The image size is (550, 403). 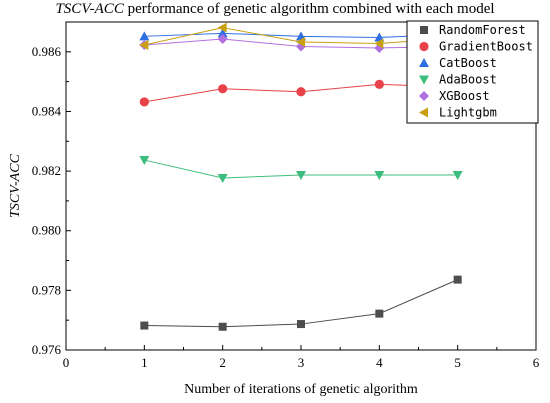 I want to click on y-tick-label: 0.984, so click(x=47, y=110).